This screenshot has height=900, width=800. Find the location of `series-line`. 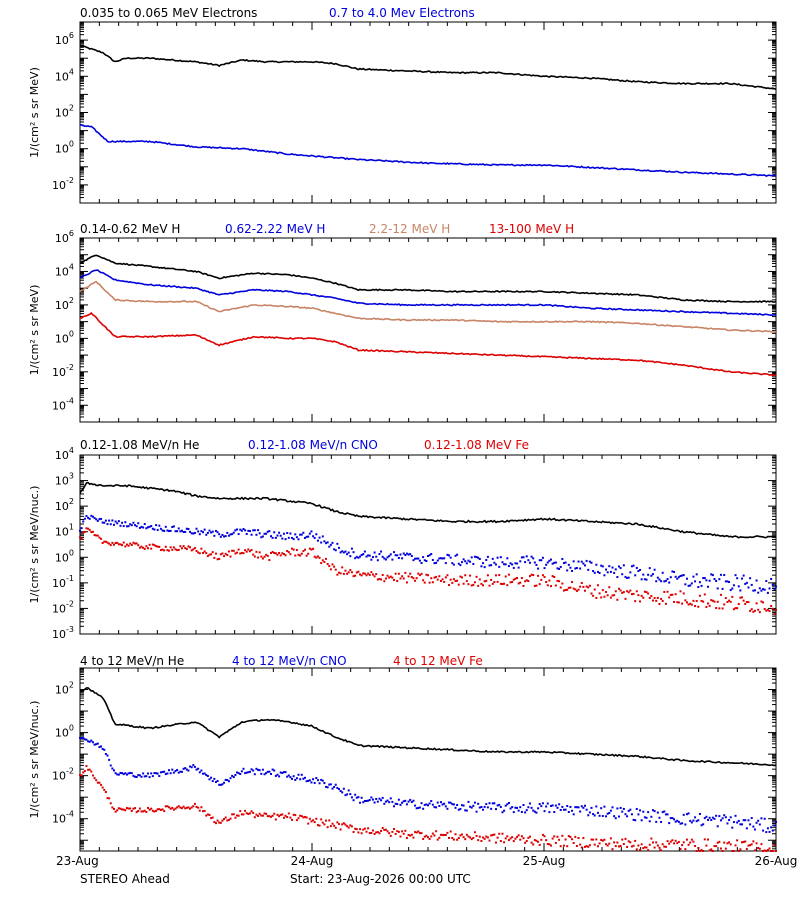

series-line is located at coordinates (428, 306).